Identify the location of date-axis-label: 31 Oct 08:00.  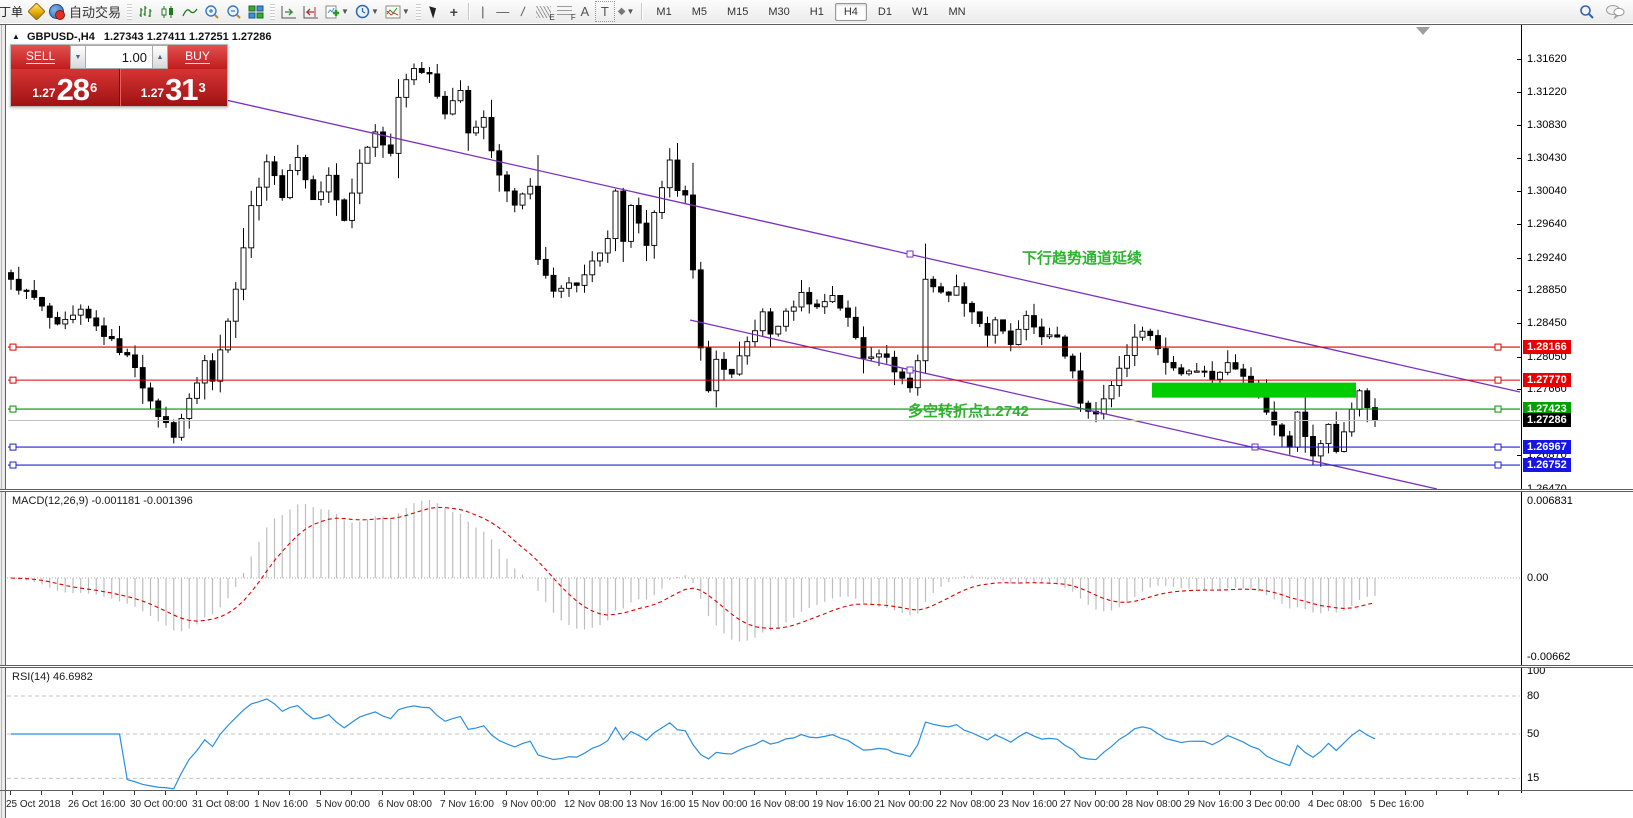
(221, 804).